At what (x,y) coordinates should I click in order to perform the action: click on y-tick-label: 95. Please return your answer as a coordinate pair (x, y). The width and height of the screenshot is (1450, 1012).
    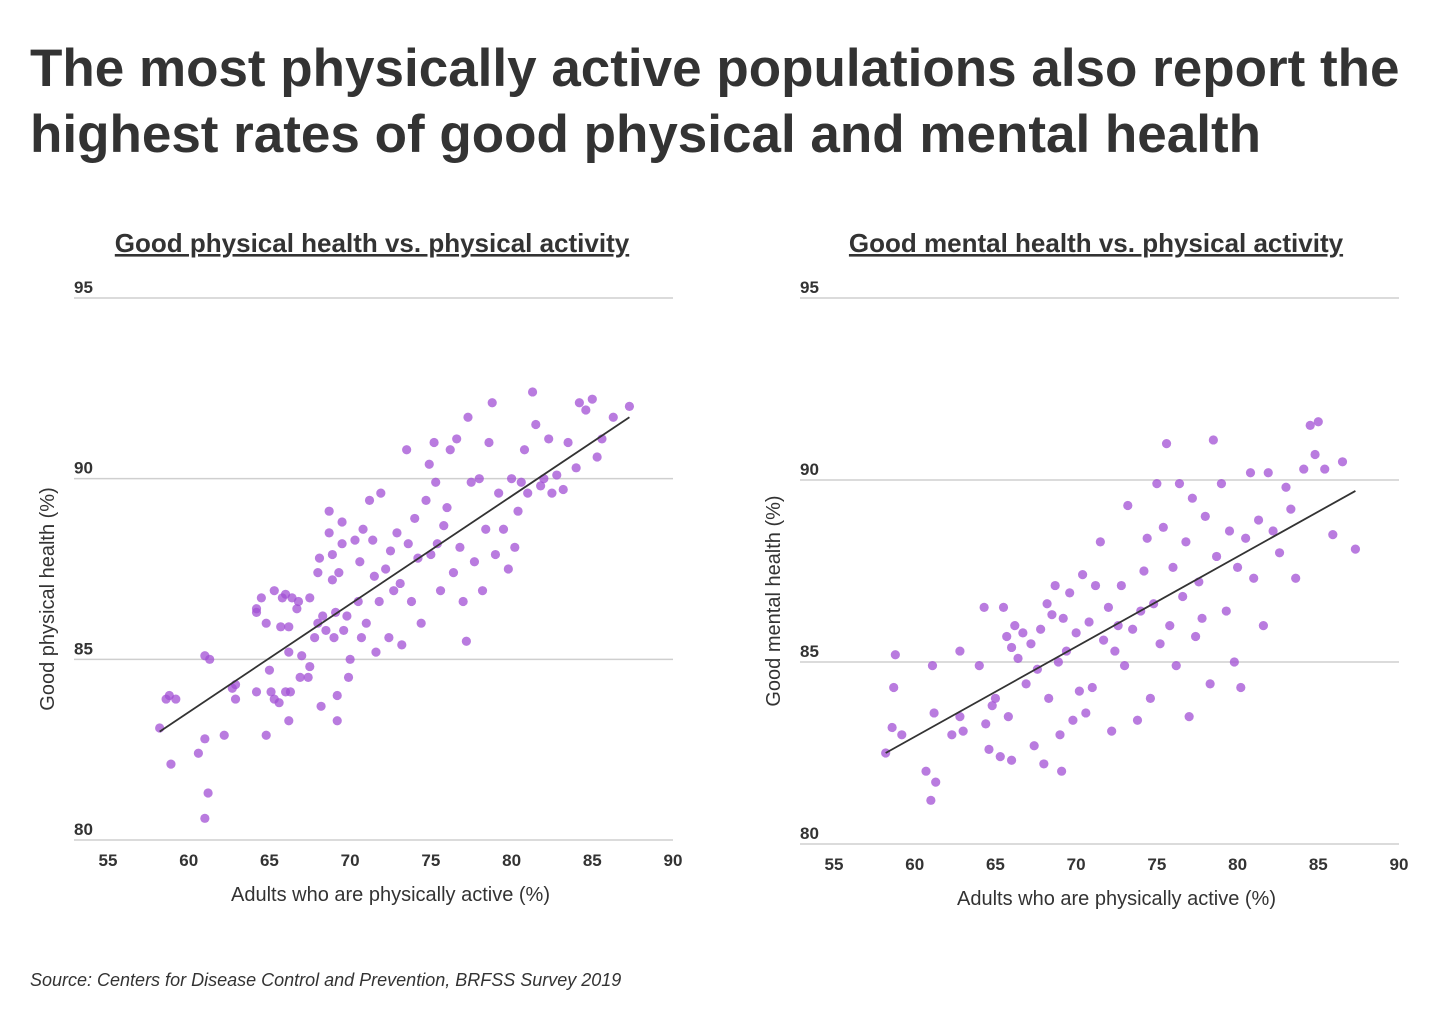
    Looking at the image, I should click on (809, 287).